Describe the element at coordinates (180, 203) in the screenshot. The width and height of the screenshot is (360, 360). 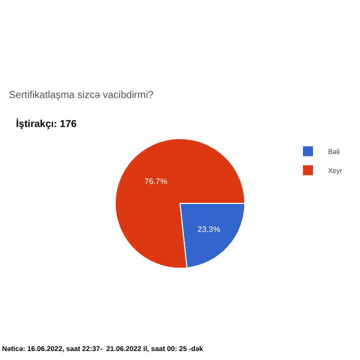
I see `pie-slice` at that location.